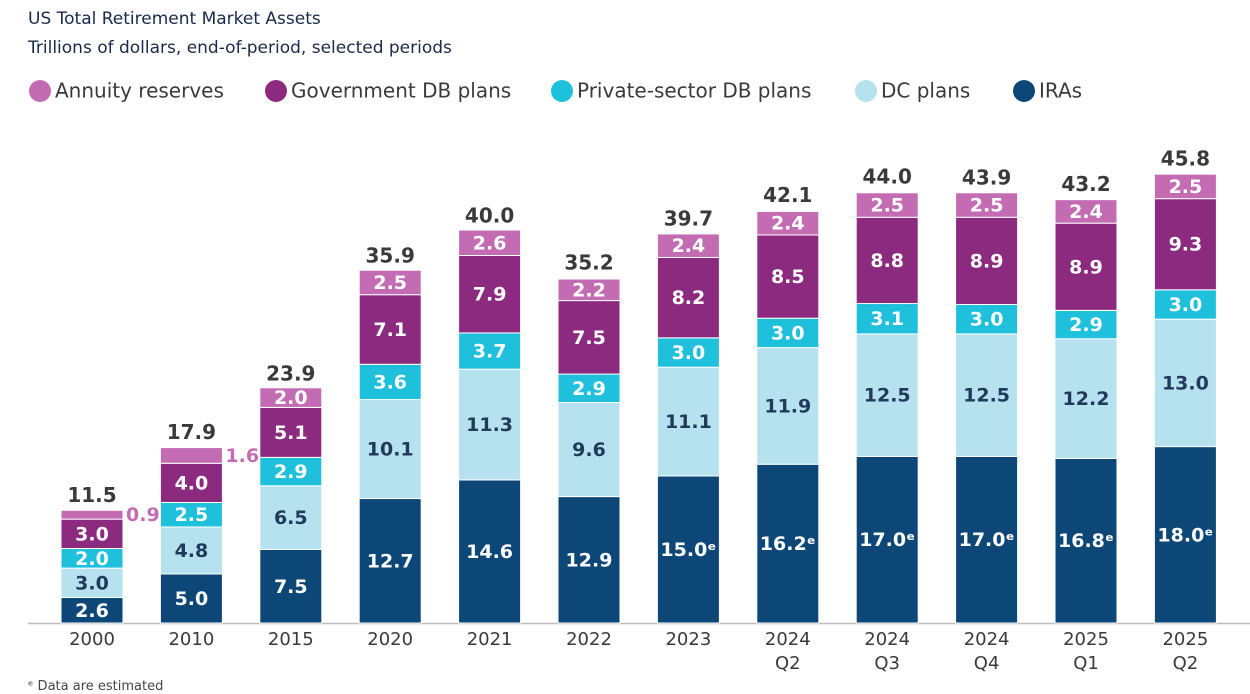 The width and height of the screenshot is (1250, 694). What do you see at coordinates (291, 433) in the screenshot?
I see `value-label: 5.1` at bounding box center [291, 433].